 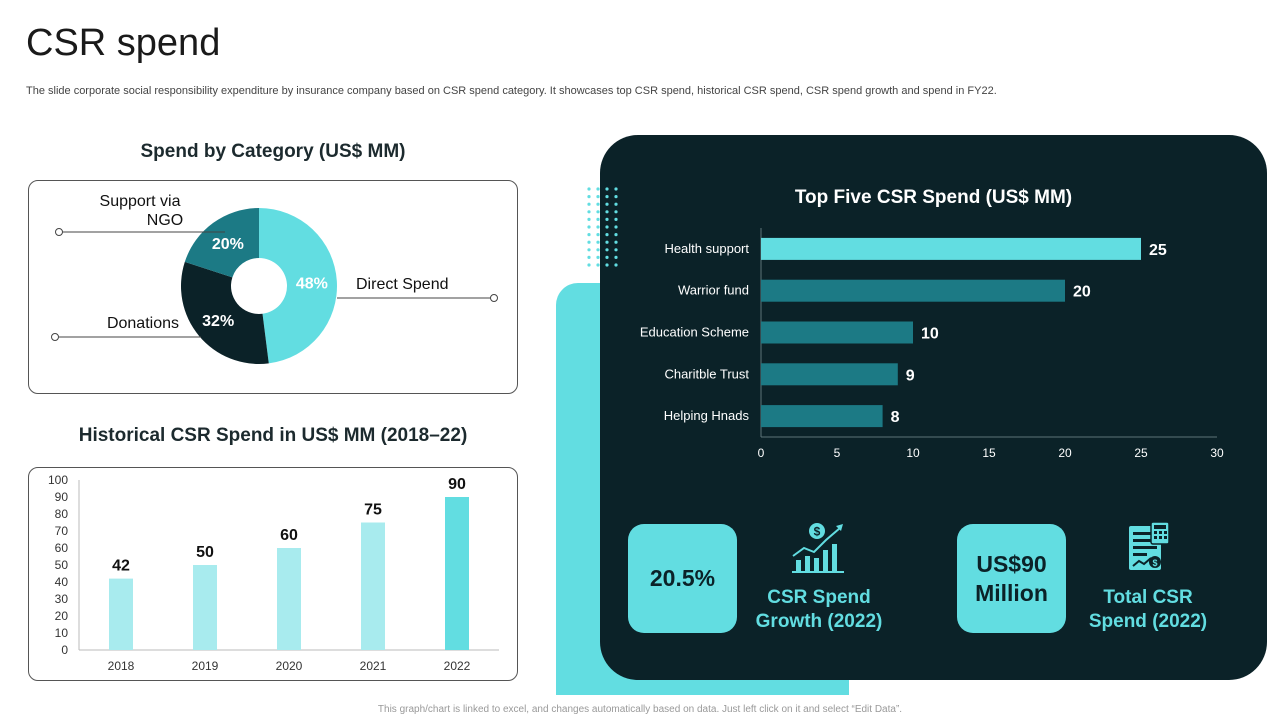 I want to click on kpi-total-value-box: US$90 Million, so click(x=1011, y=578).